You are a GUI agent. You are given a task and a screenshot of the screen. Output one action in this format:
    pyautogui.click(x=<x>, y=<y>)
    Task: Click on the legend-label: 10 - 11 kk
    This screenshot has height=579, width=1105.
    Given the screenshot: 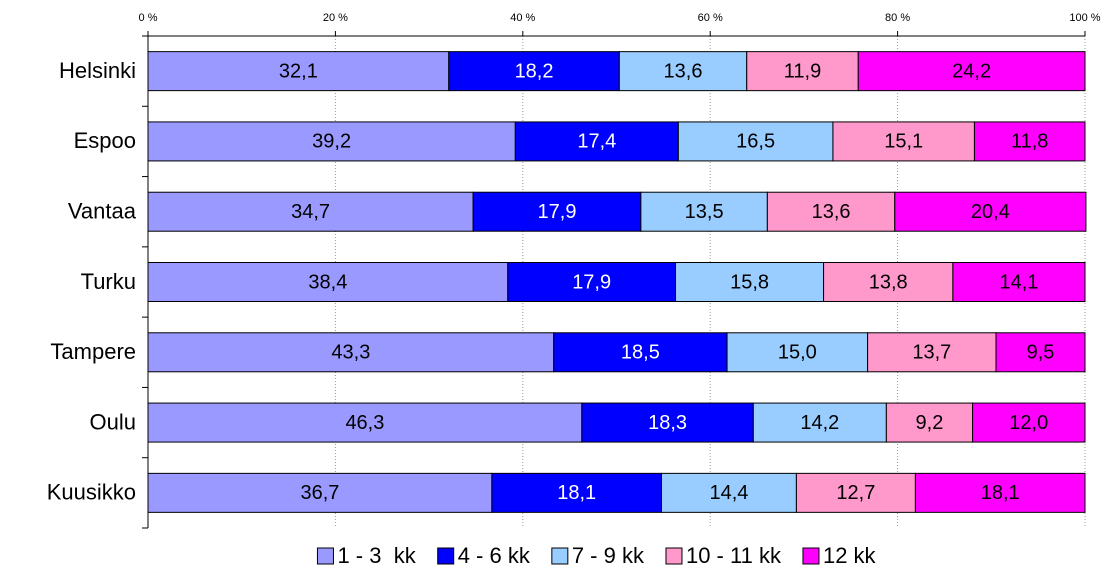 What is the action you would take?
    pyautogui.click(x=734, y=555)
    